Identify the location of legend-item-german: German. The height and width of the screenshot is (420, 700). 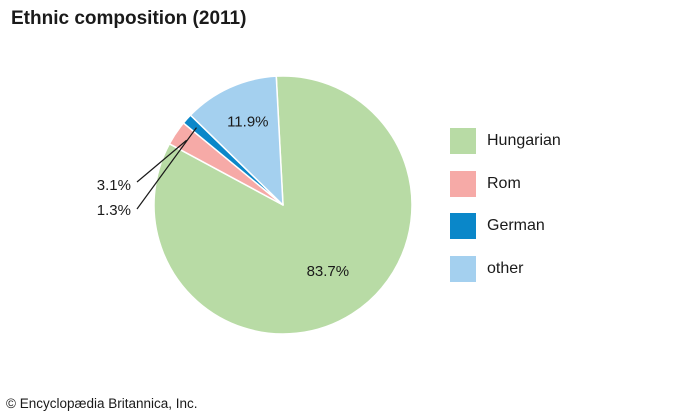
(505, 226).